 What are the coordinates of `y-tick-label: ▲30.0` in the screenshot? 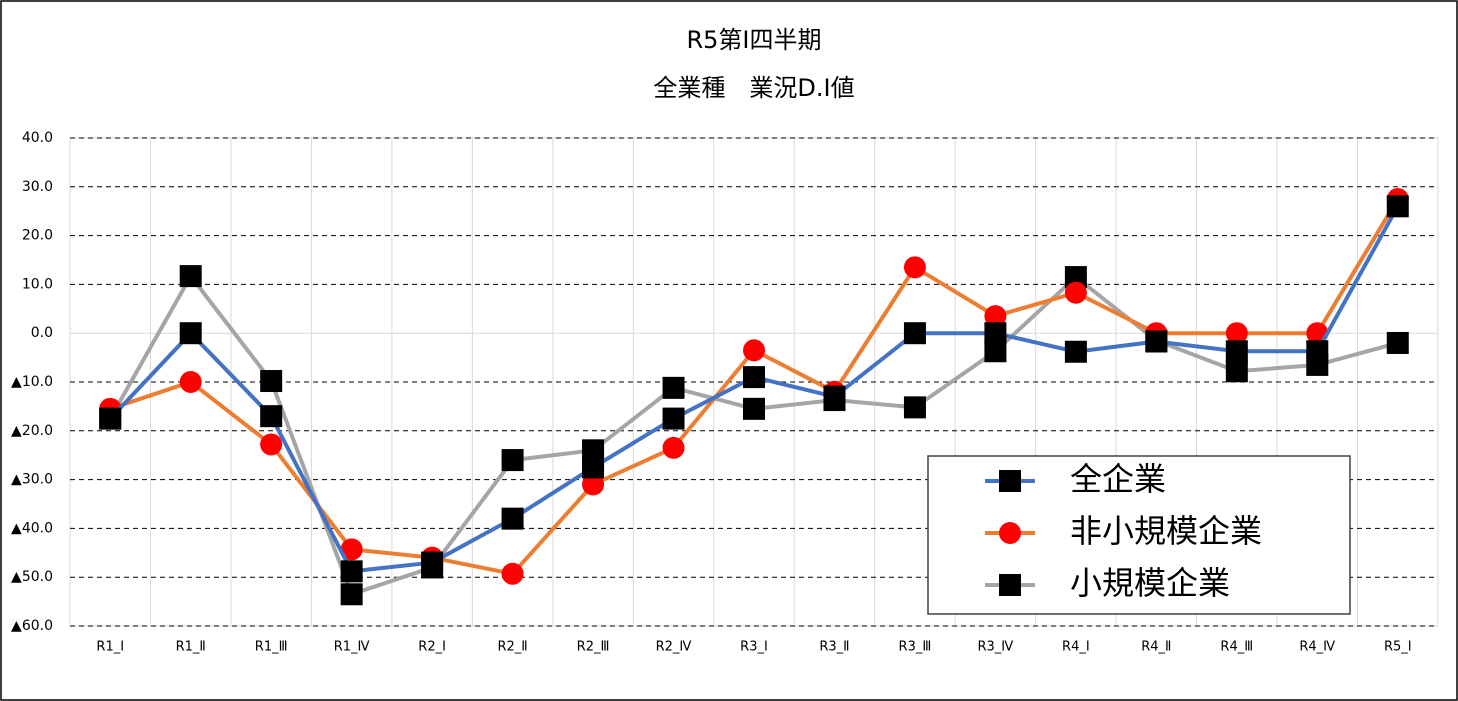 It's located at (32, 480).